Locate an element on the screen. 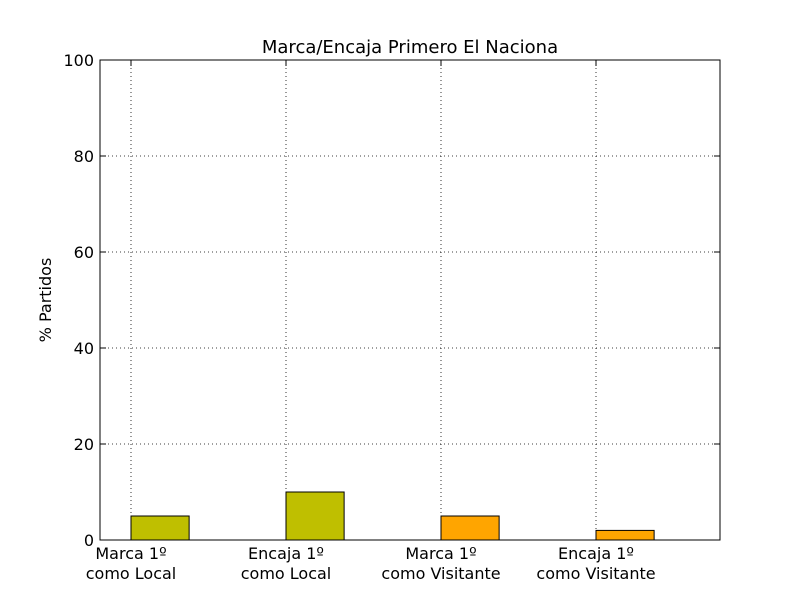 The image size is (800, 600). chart-title: Marca/Encaja Primero El Naciona is located at coordinates (410, 47).